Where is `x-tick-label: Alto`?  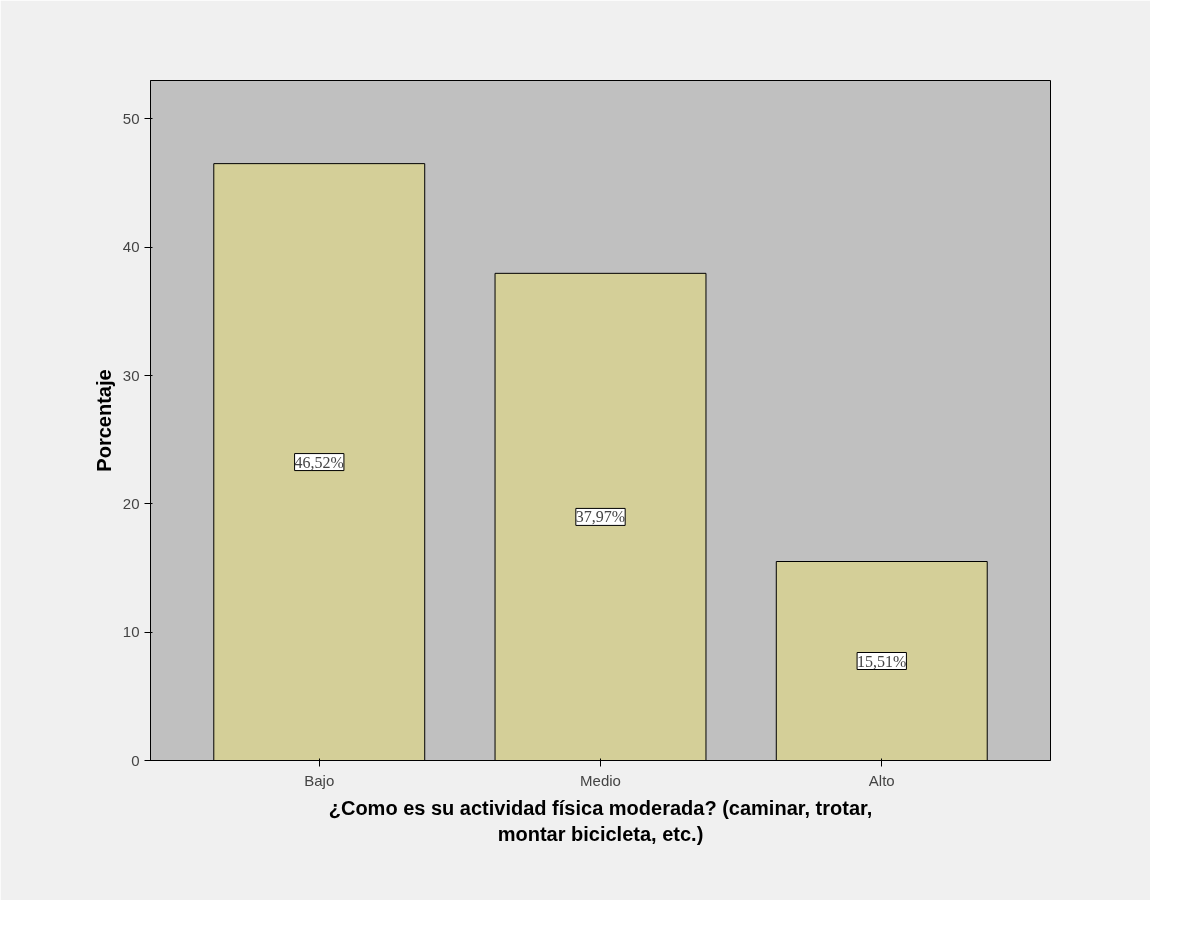 x-tick-label: Alto is located at coordinates (881, 780).